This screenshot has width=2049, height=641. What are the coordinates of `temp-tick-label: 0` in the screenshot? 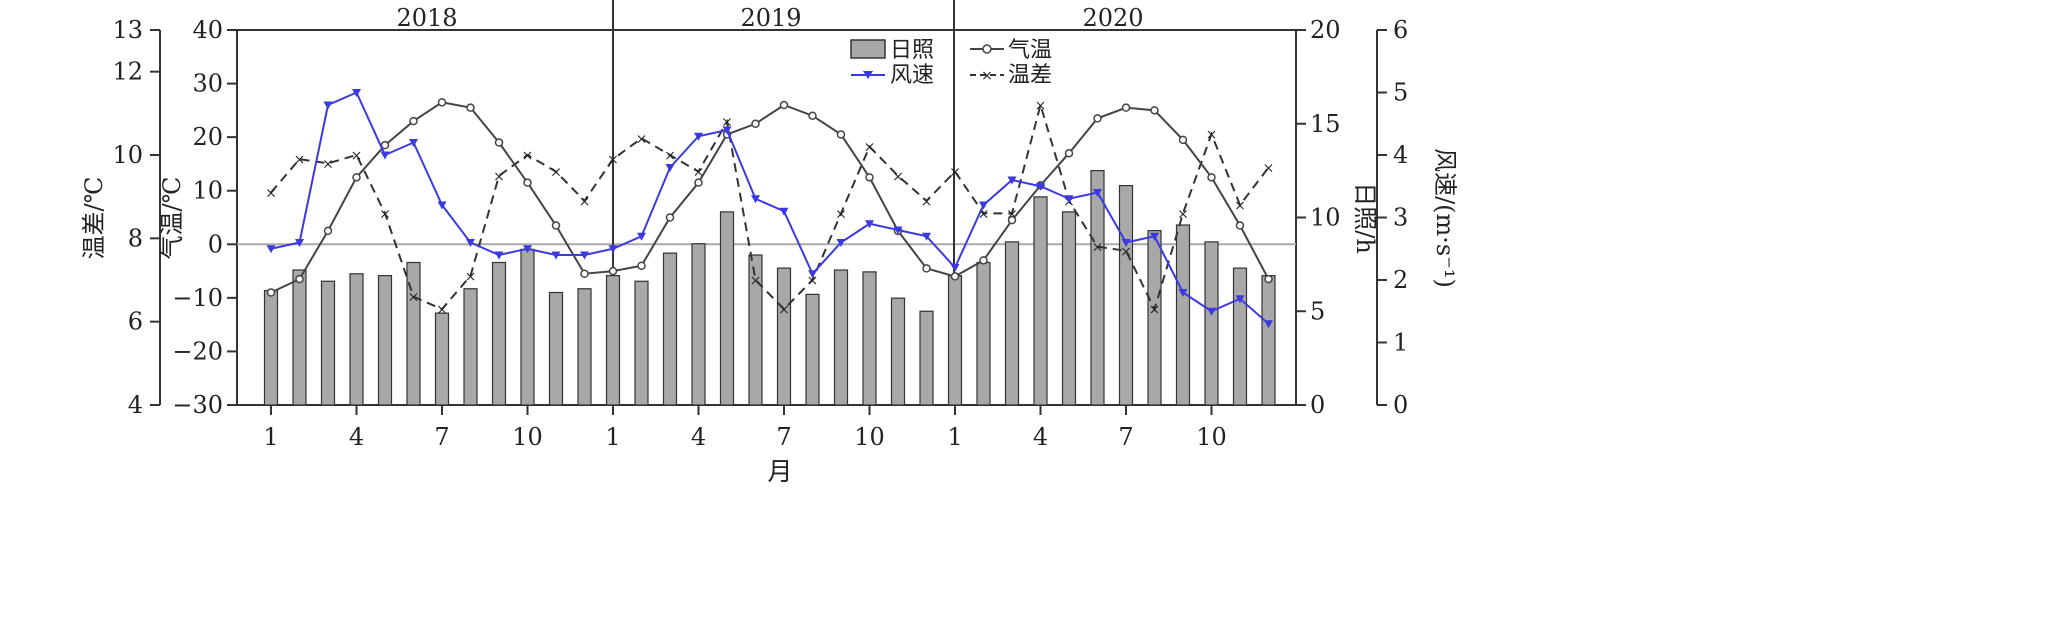 It's located at (215, 244).